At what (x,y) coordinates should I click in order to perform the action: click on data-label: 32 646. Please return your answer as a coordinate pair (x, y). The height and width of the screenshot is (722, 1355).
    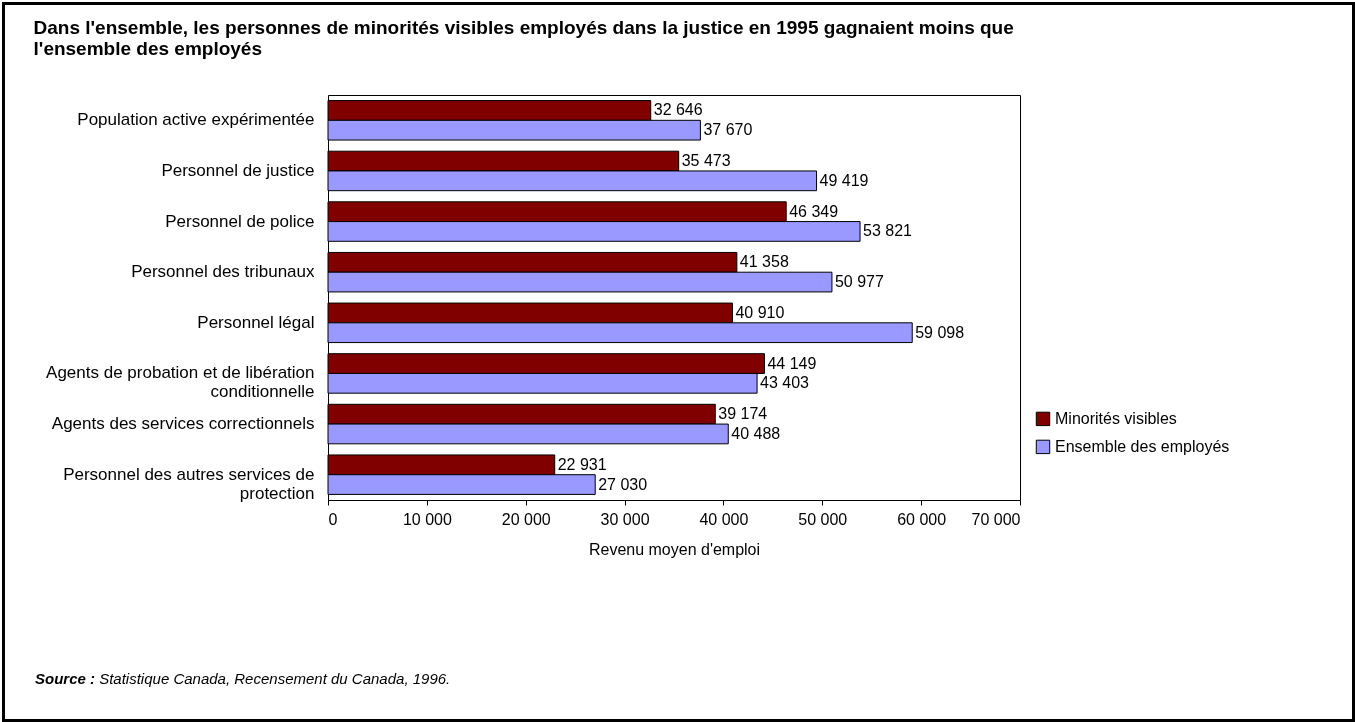
    Looking at the image, I should click on (678, 110).